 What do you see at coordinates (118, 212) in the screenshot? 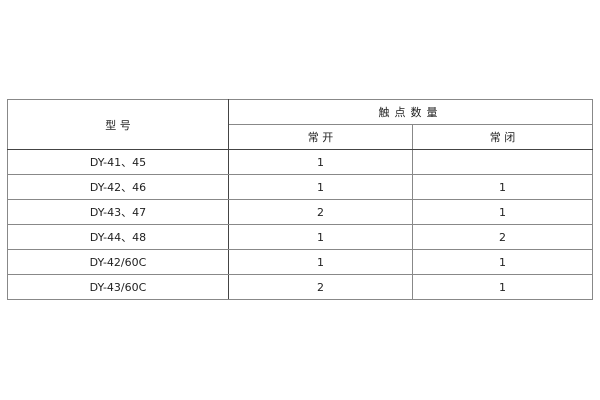
I see `model-cell: DY-43、47` at bounding box center [118, 212].